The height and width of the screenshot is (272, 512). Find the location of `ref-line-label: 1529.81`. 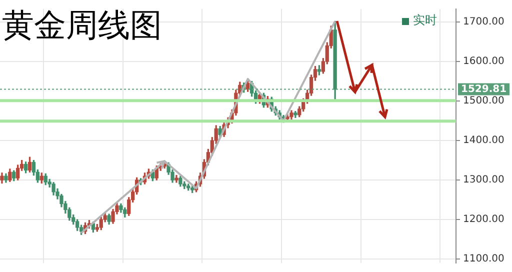

ref-line-label: 1529.81 is located at coordinates (484, 89).